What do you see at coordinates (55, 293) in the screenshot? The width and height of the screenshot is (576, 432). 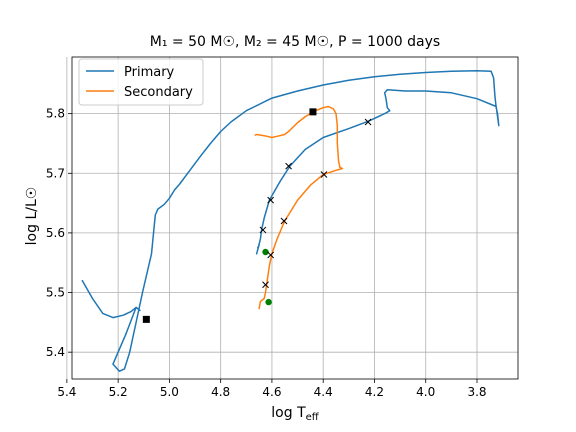 I see `y-tick-label: 5.5` at bounding box center [55, 293].